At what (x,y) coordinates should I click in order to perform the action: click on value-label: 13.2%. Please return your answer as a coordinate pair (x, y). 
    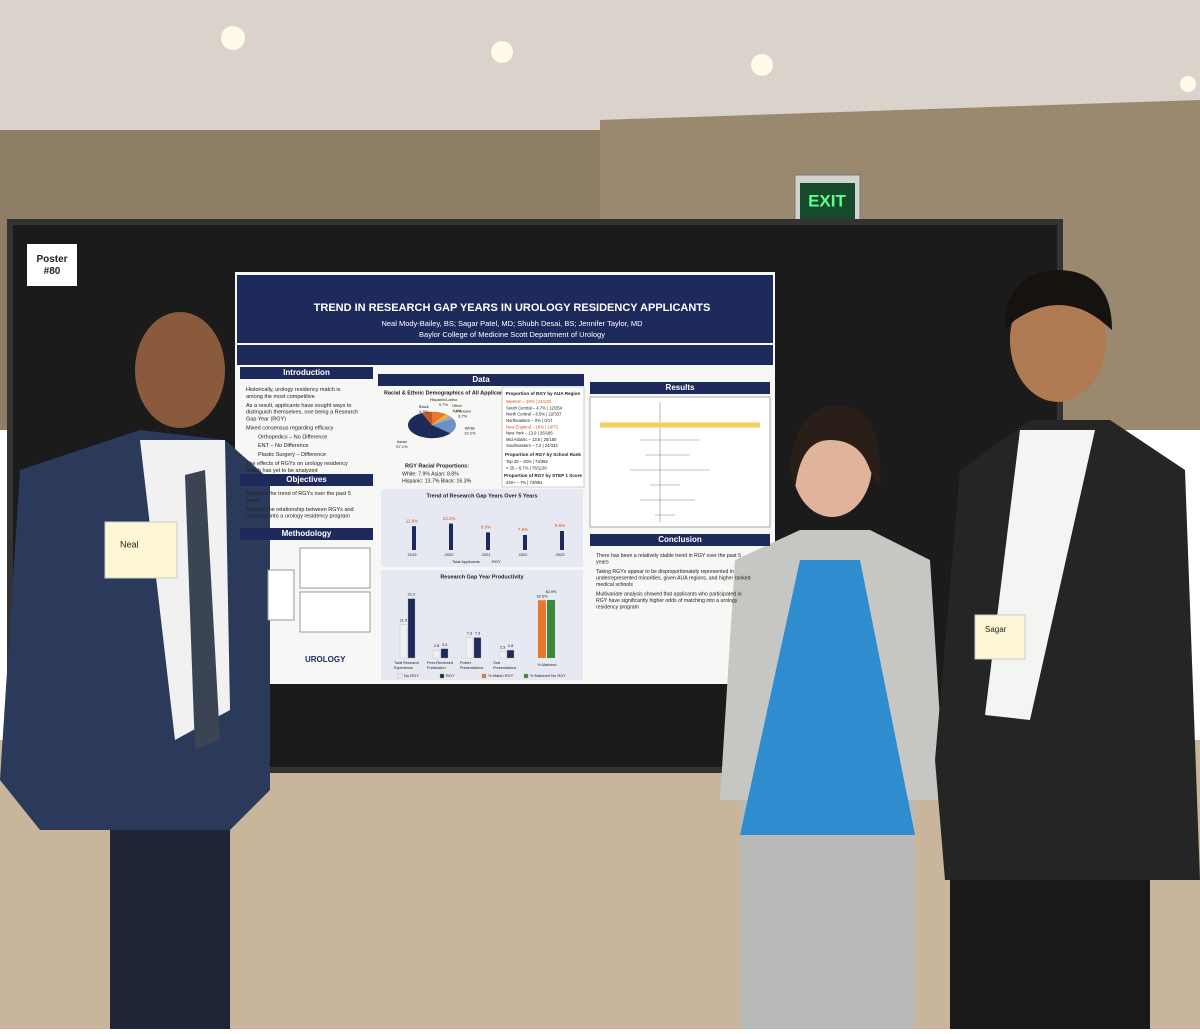
    Looking at the image, I should click on (449, 518).